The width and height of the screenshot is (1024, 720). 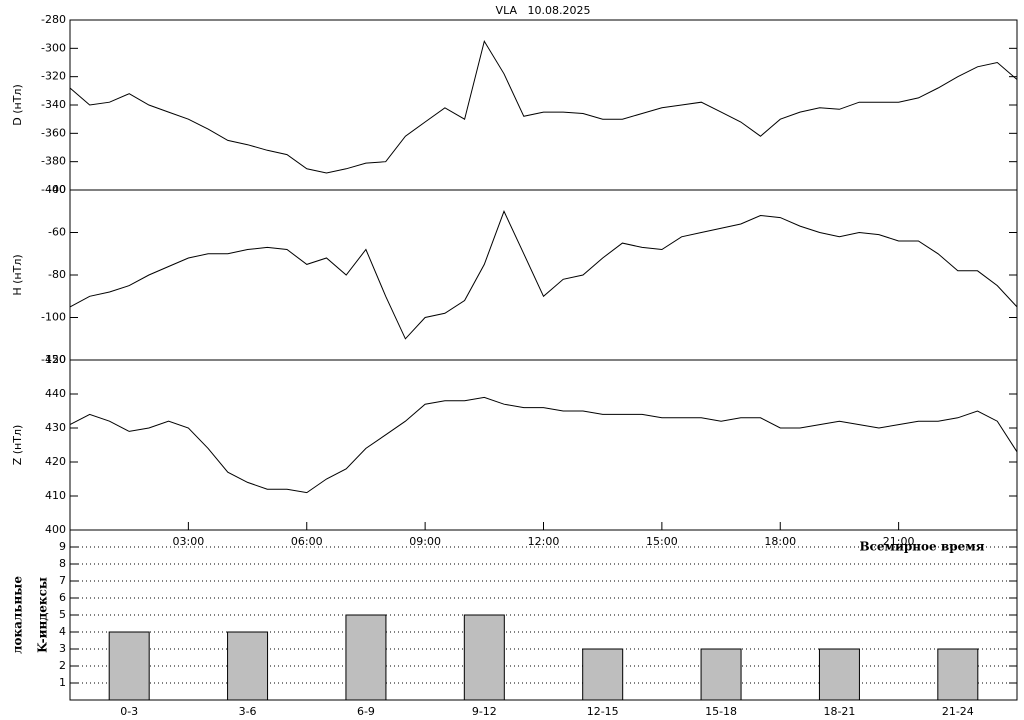 What do you see at coordinates (62, 614) in the screenshot?
I see `y-tick-label: 5` at bounding box center [62, 614].